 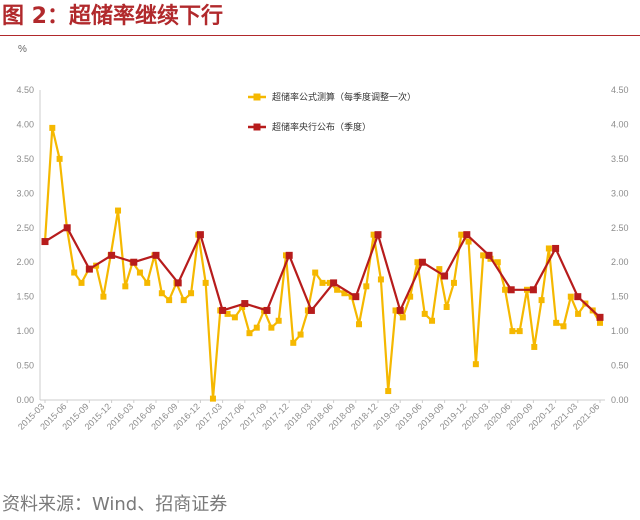 What do you see at coordinates (620, 90) in the screenshot?
I see `y-tick-label-right: 4.50` at bounding box center [620, 90].